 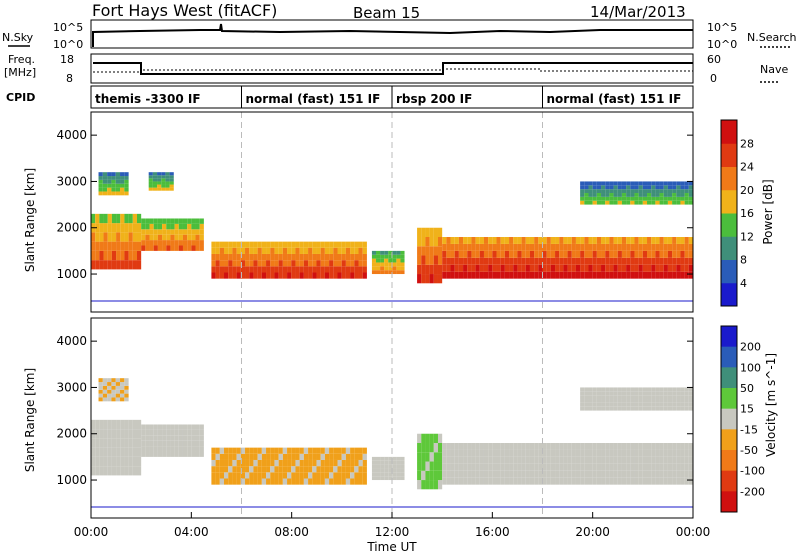 I want to click on colorbar-tick-label: 15, so click(x=747, y=409).